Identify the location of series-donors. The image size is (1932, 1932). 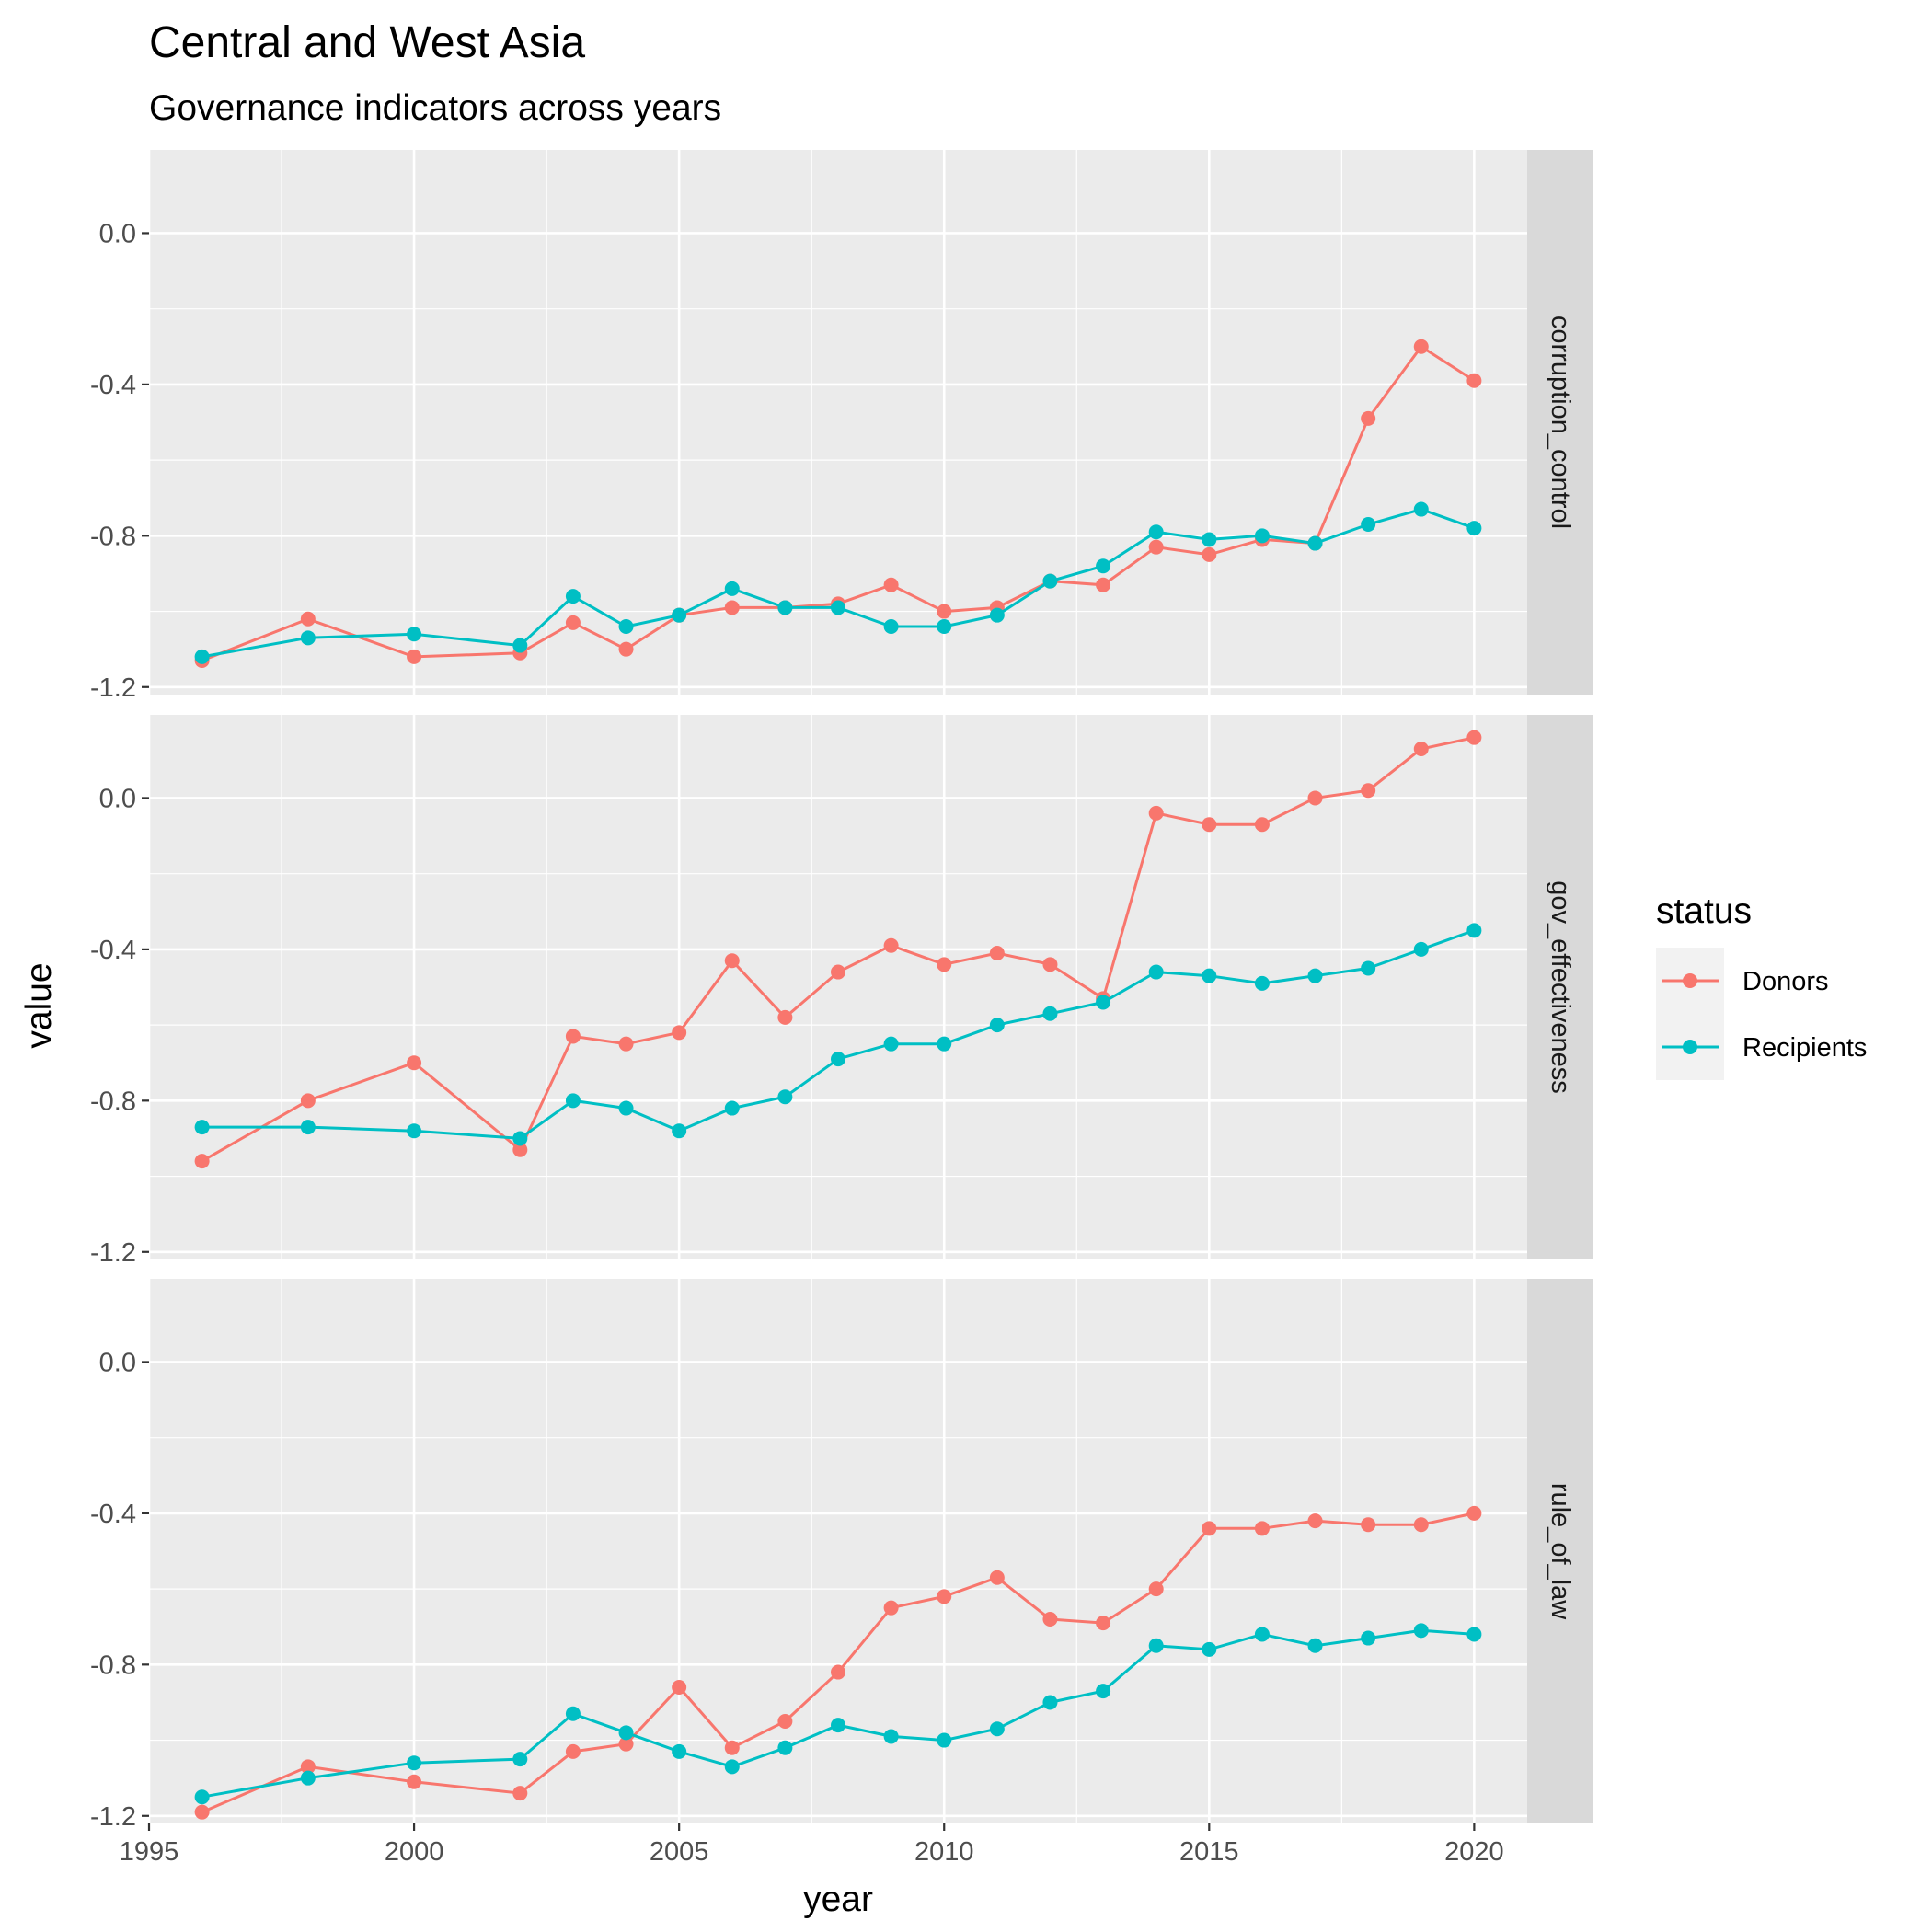
(838, 1662).